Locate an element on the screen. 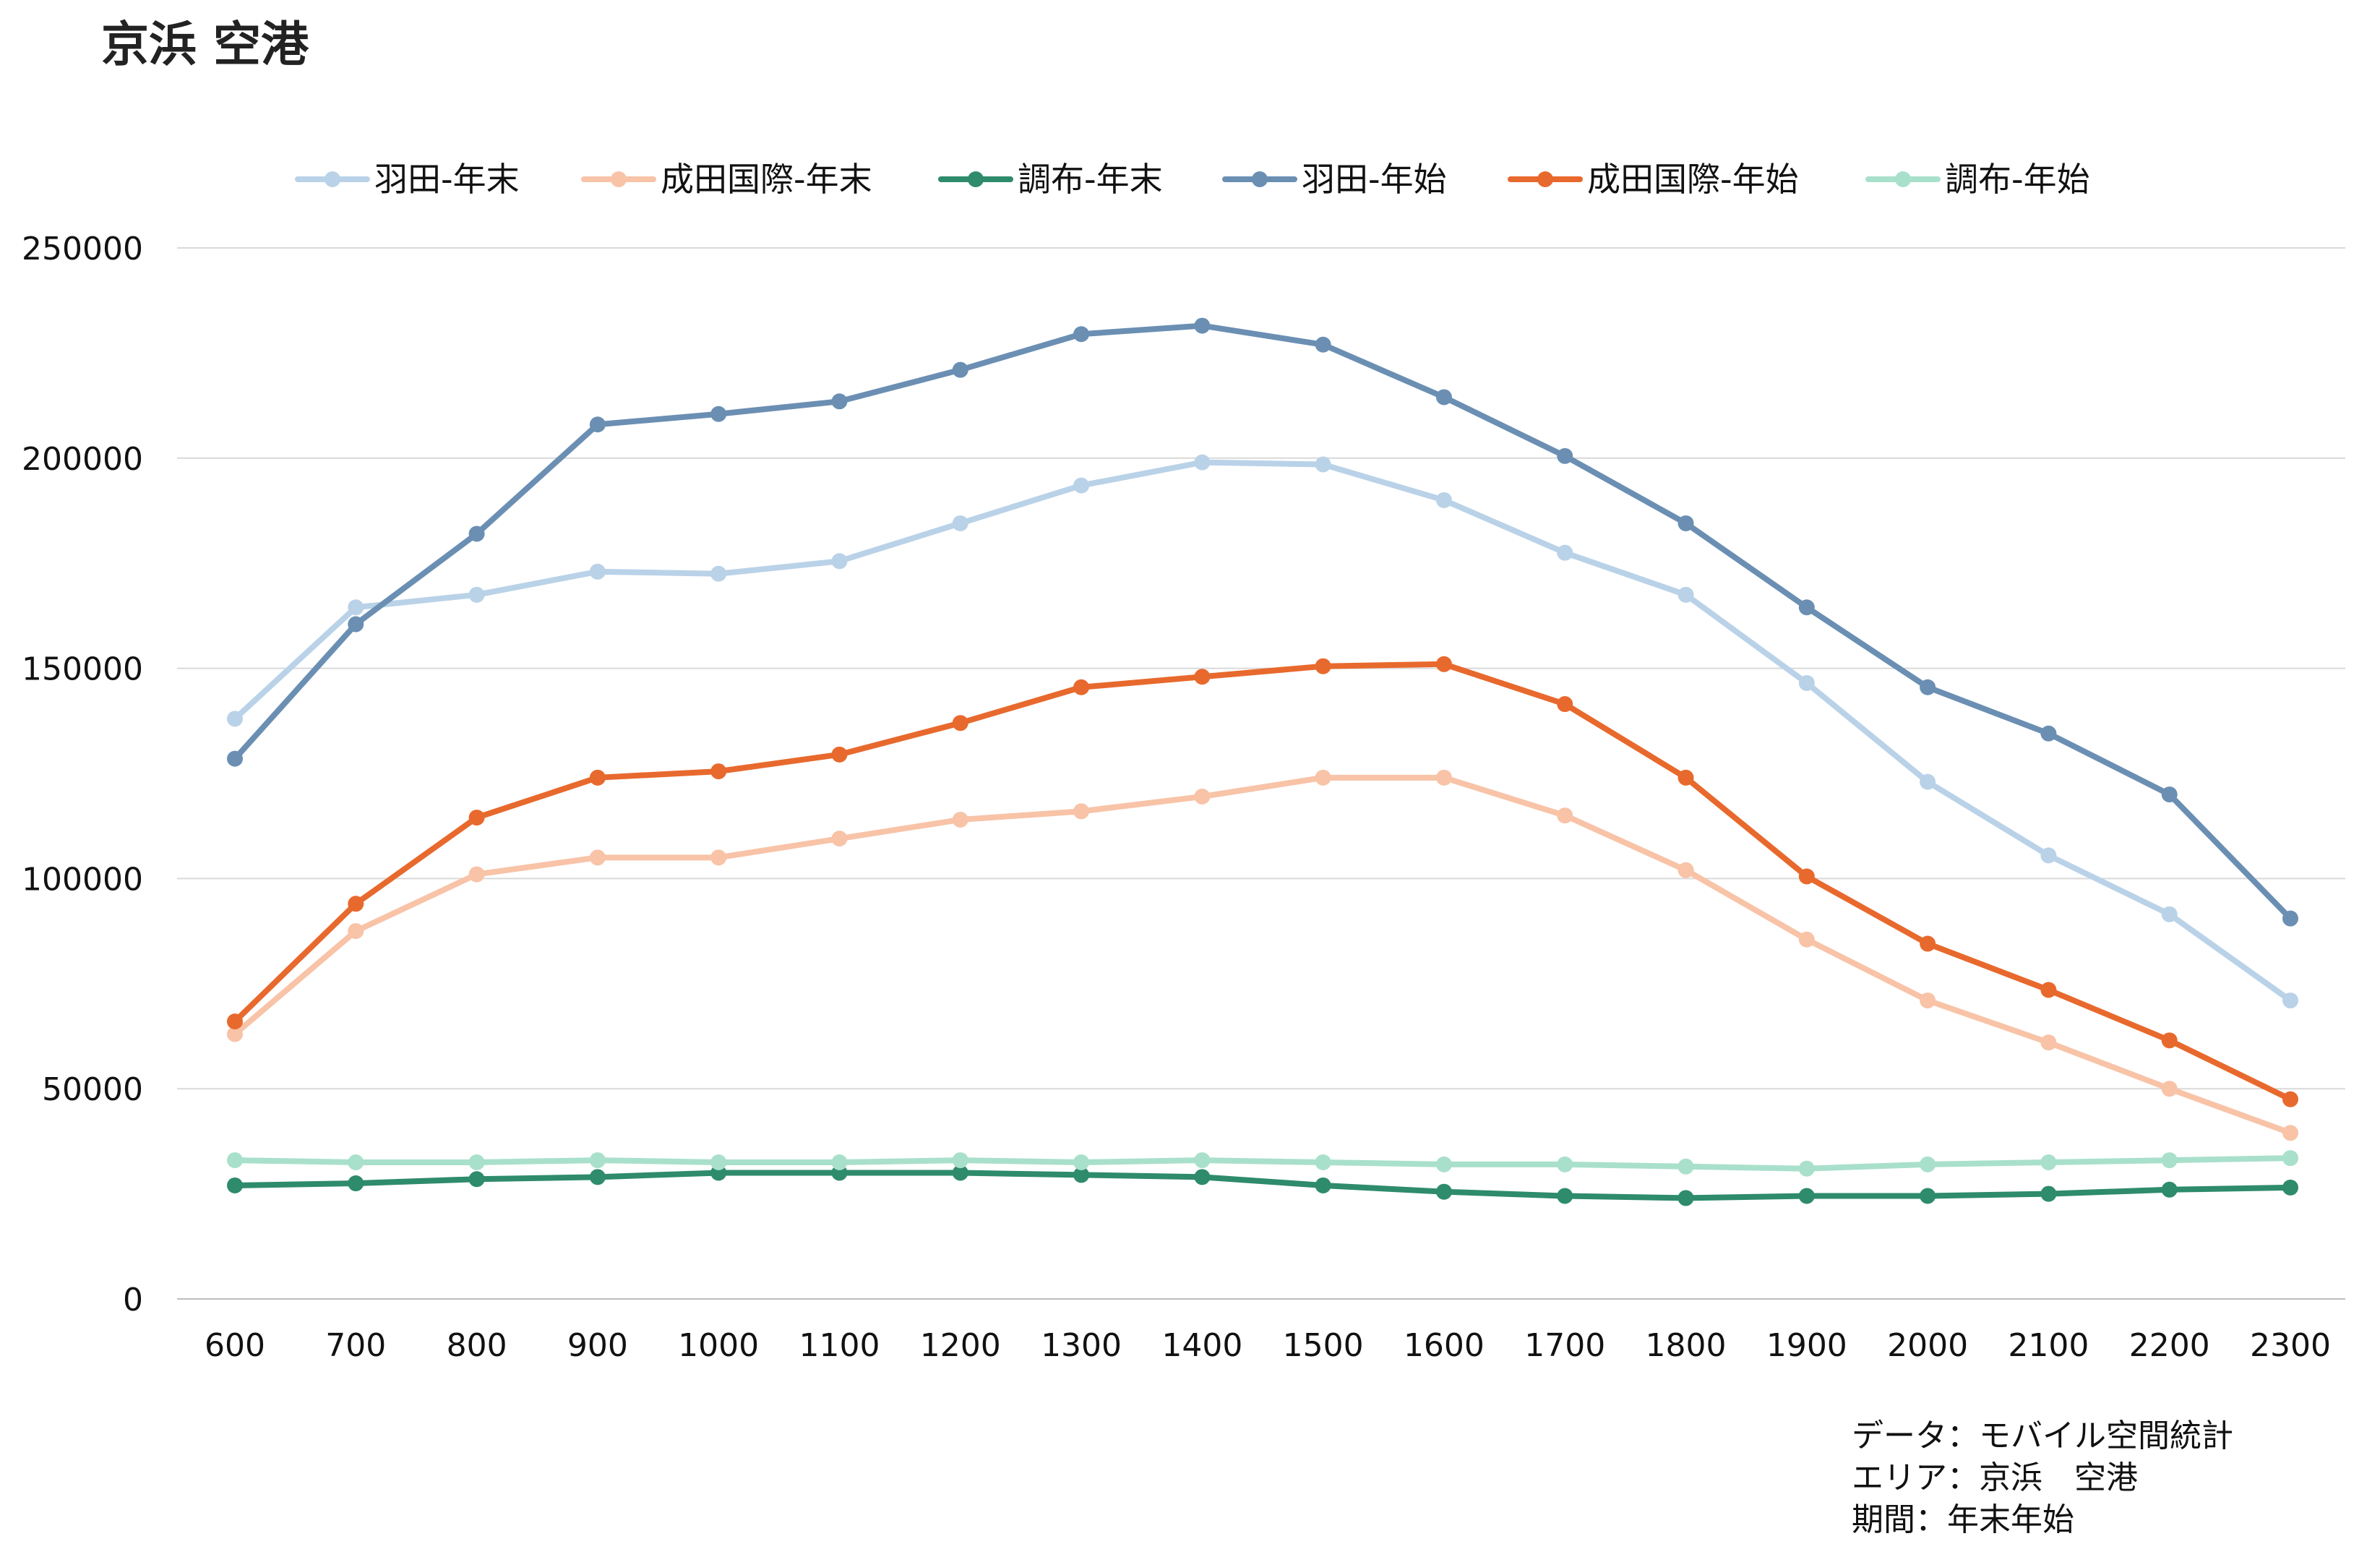  y-tick-label: 0 is located at coordinates (133, 1300).